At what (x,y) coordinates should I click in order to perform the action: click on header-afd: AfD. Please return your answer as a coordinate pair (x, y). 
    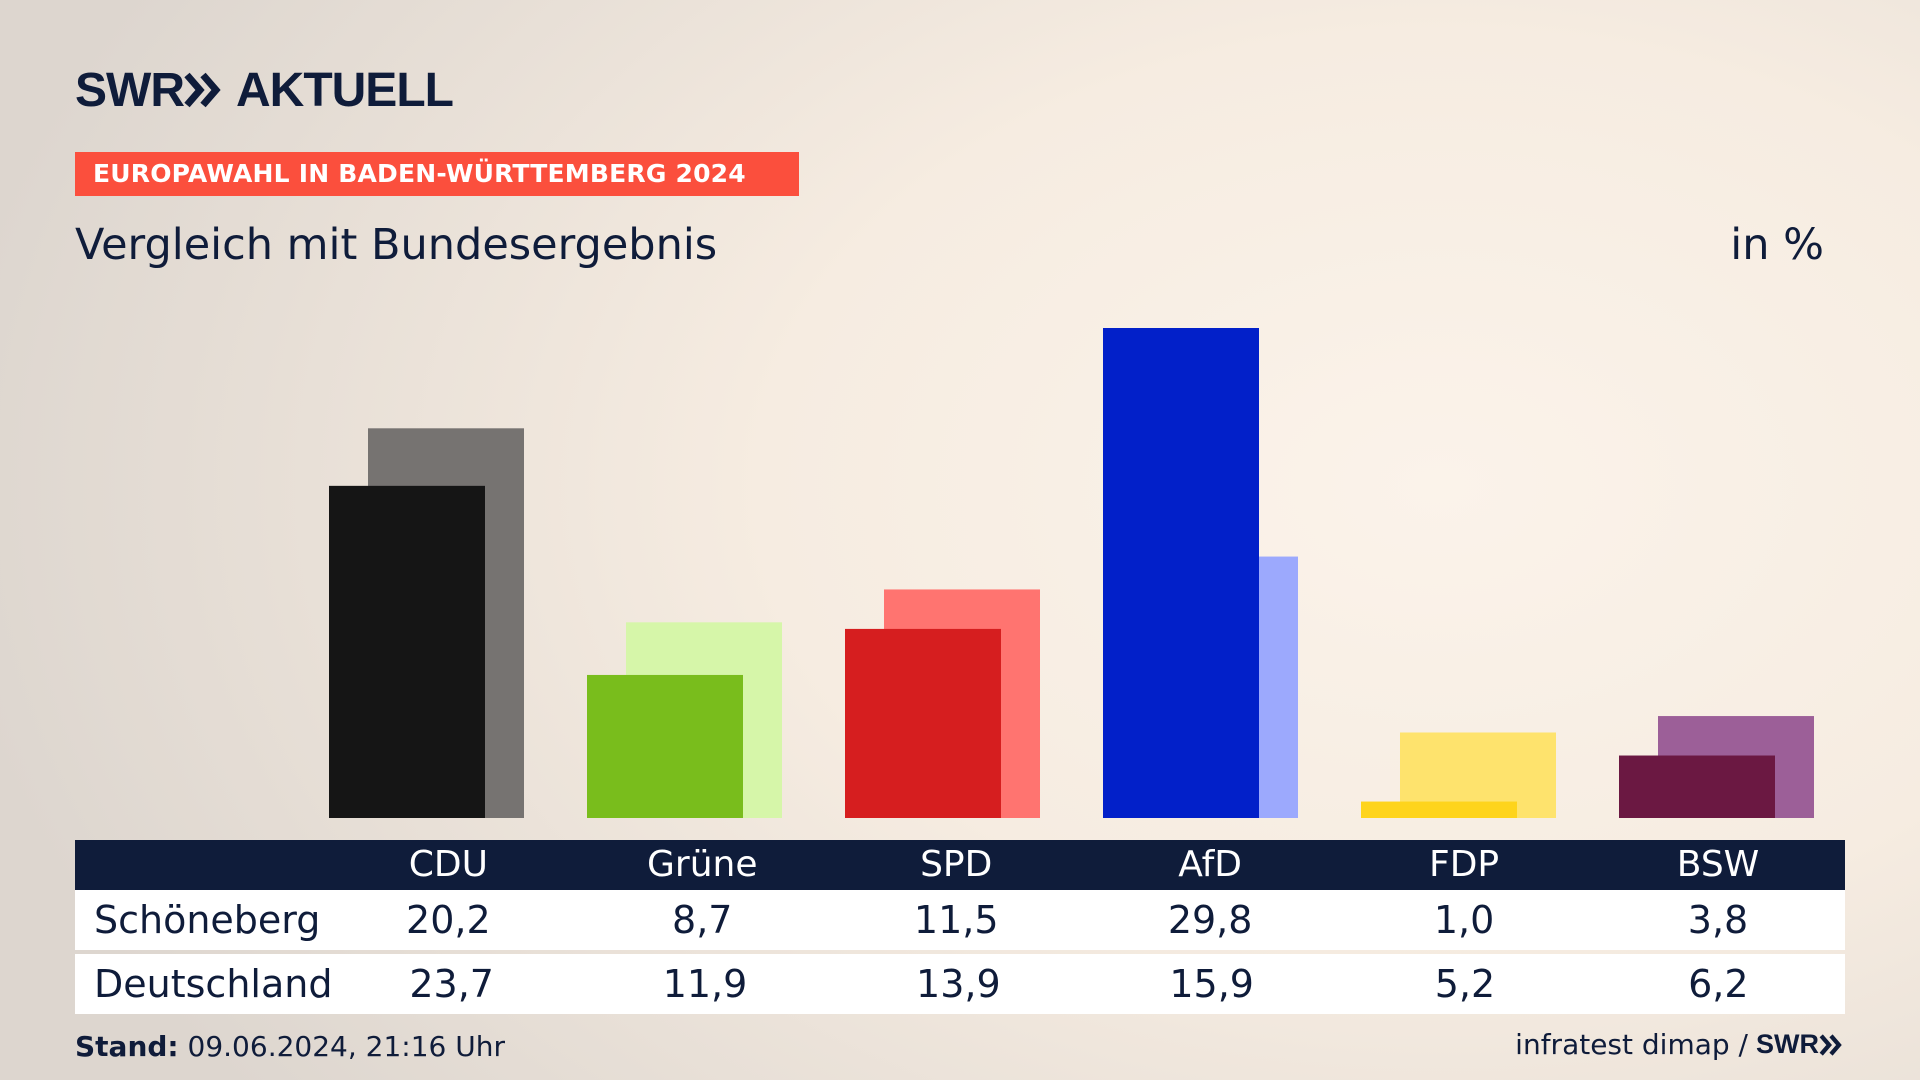
    Looking at the image, I should click on (1210, 864).